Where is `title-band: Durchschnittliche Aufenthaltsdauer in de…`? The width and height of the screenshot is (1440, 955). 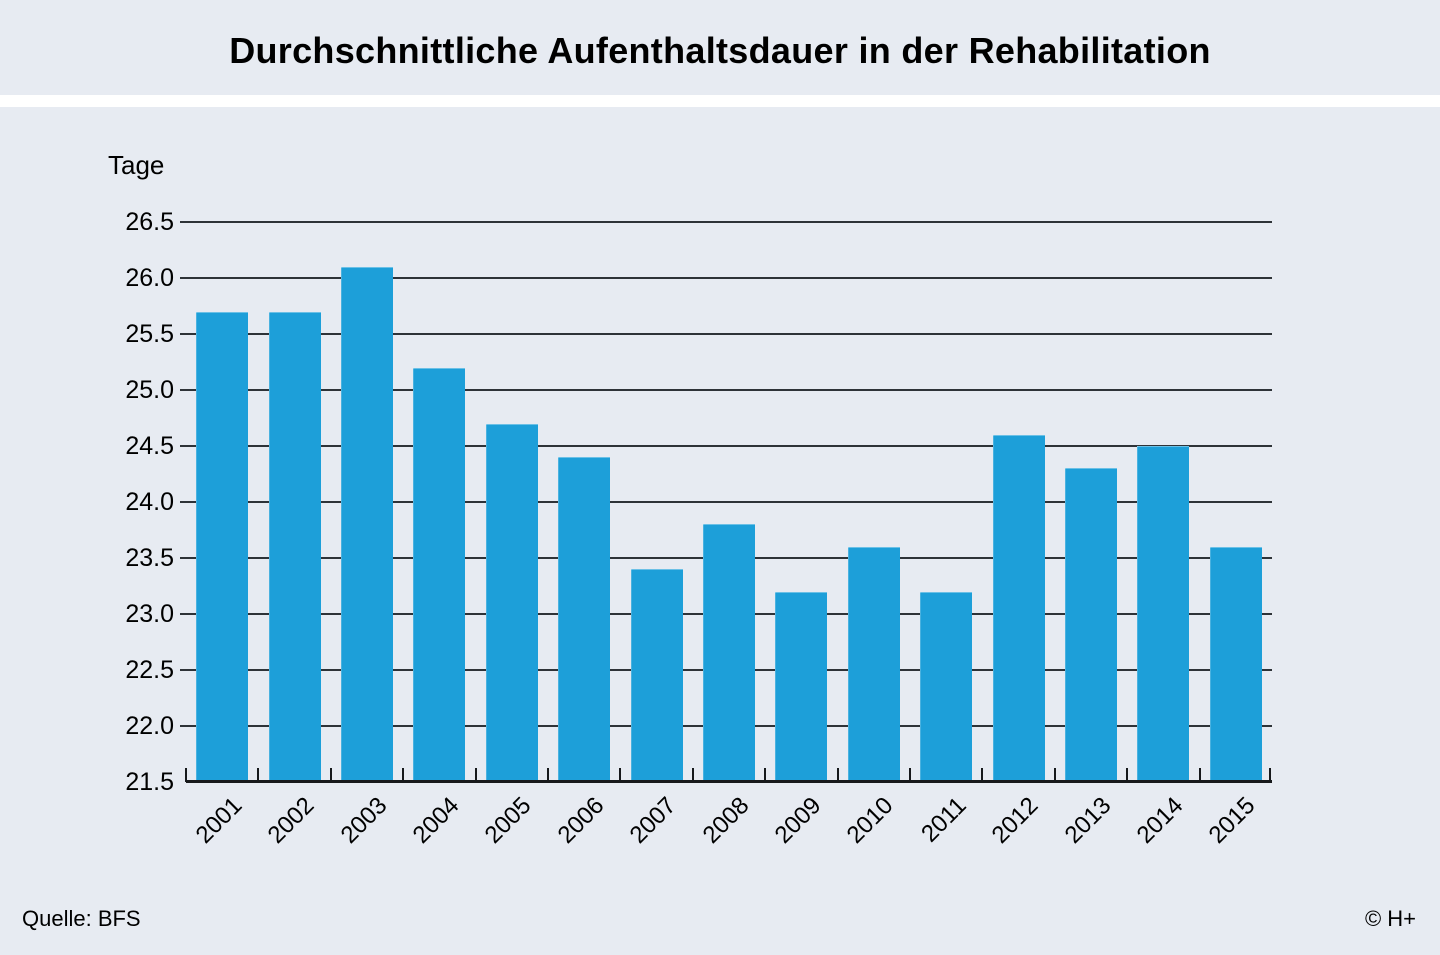
title-band: Durchschnittliche Aufenthaltsdauer in de… is located at coordinates (720, 47).